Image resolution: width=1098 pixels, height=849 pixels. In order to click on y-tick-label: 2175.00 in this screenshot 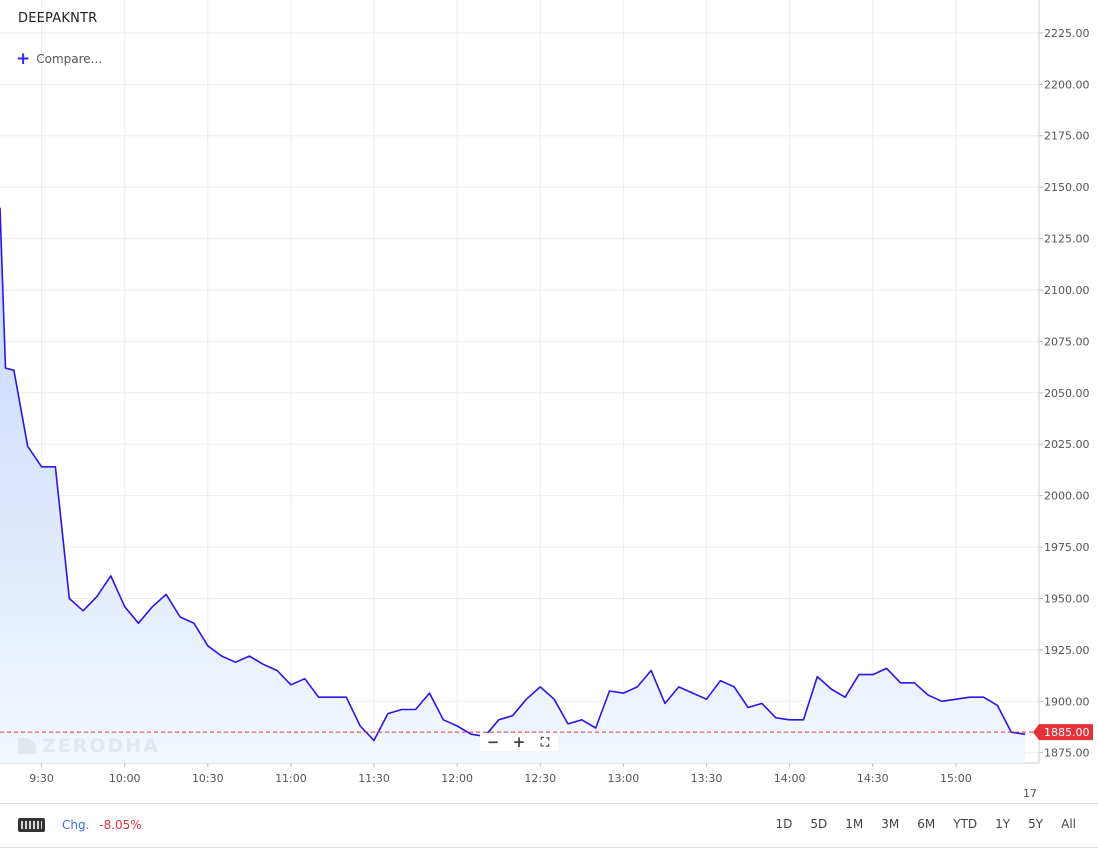, I will do `click(1067, 136)`.